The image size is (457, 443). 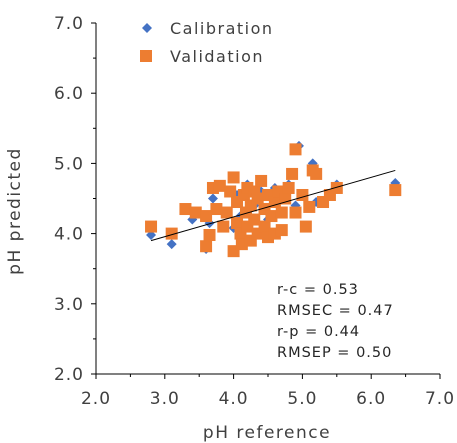 What do you see at coordinates (96, 399) in the screenshot?
I see `x-tick-label: 2.0` at bounding box center [96, 399].